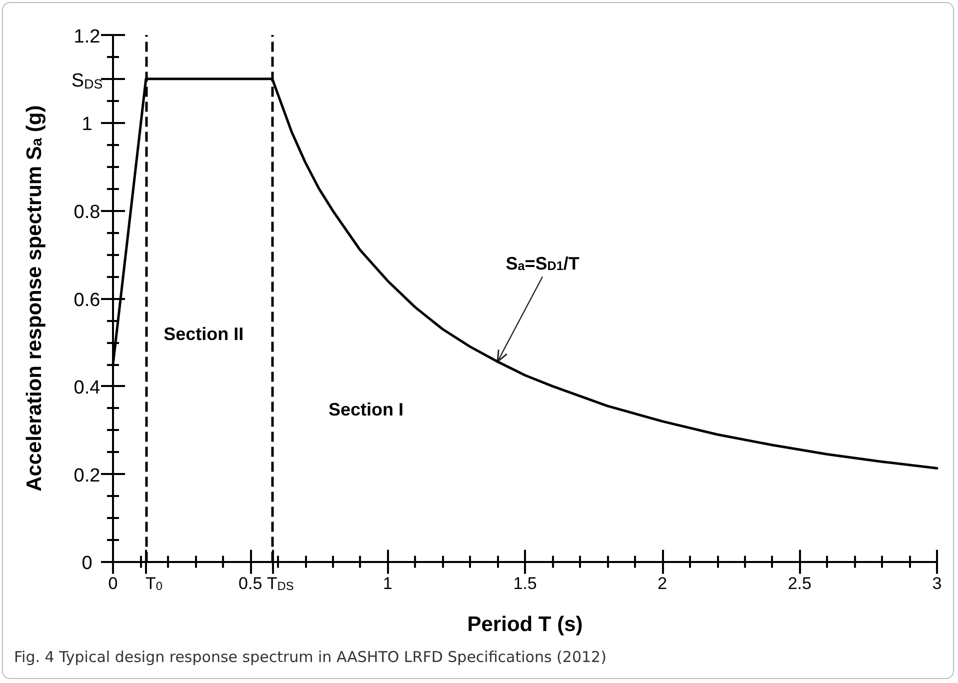 This screenshot has height=683, width=958. Describe the element at coordinates (87, 563) in the screenshot. I see `y-tick-label: 0` at that location.